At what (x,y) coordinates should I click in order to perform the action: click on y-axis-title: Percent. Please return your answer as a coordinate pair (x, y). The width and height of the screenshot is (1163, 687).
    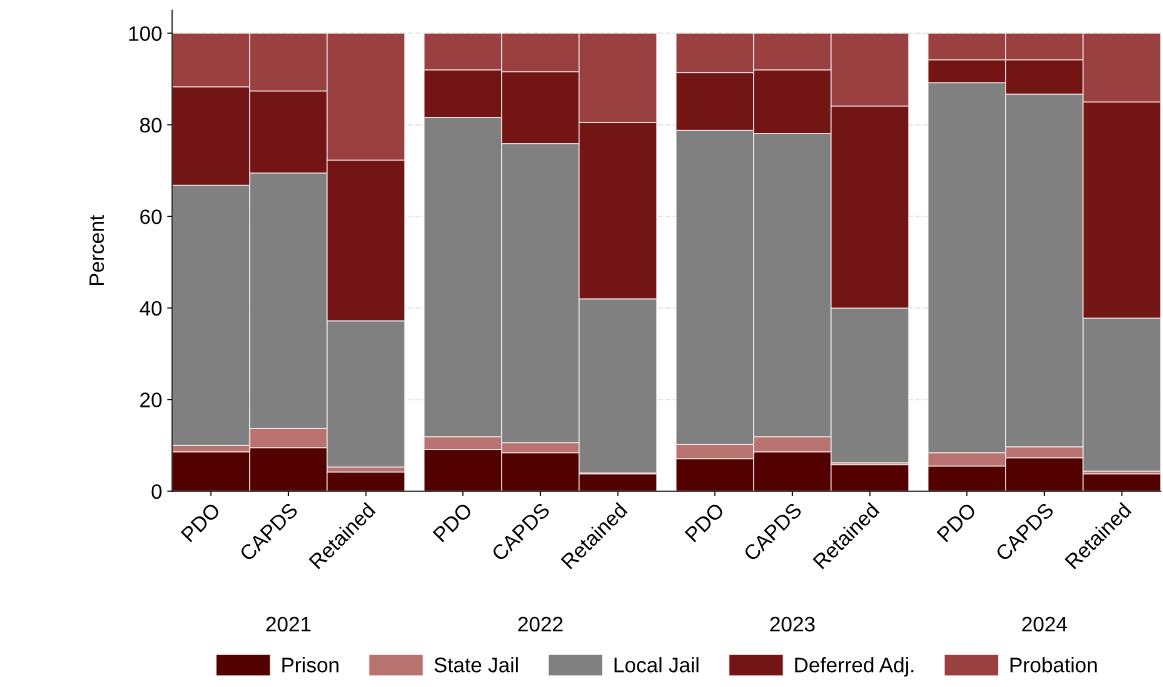
    Looking at the image, I should click on (97, 250).